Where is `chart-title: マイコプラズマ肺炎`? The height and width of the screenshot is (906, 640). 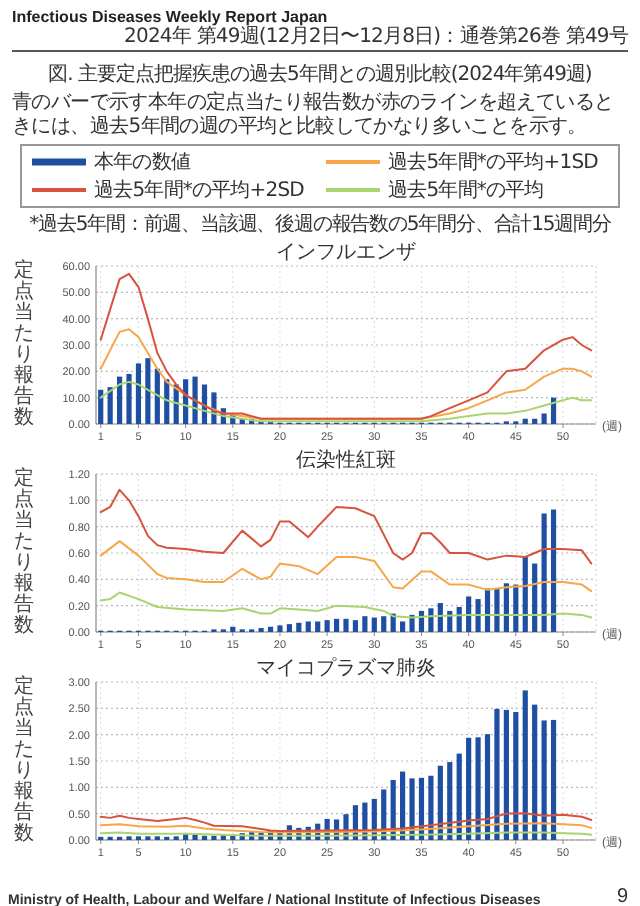
chart-title: マイコプラズマ肺炎 is located at coordinates (346, 668).